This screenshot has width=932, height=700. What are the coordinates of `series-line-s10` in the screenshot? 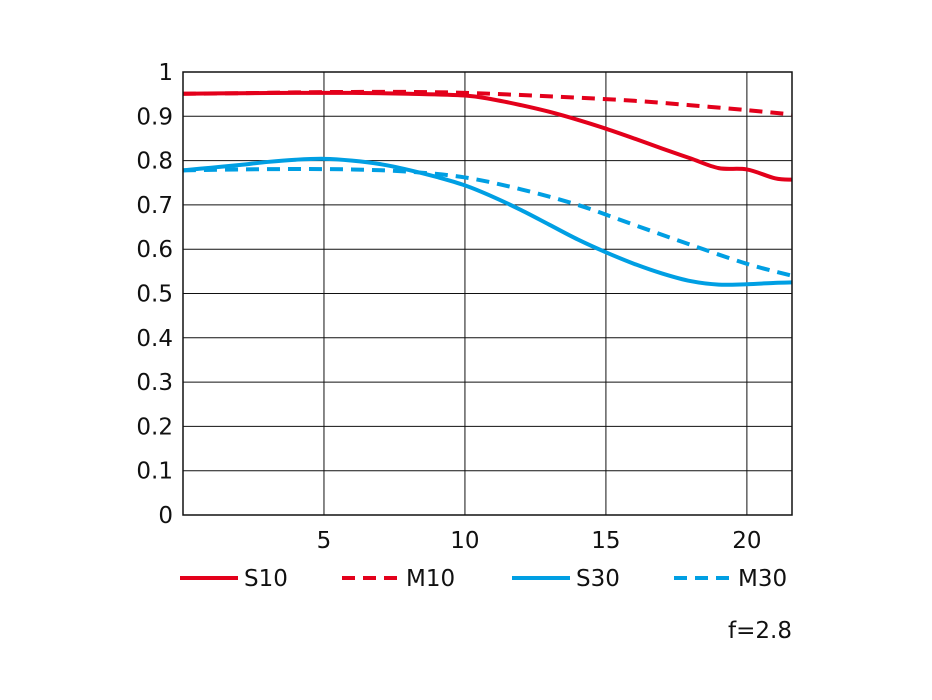 It's located at (487, 136).